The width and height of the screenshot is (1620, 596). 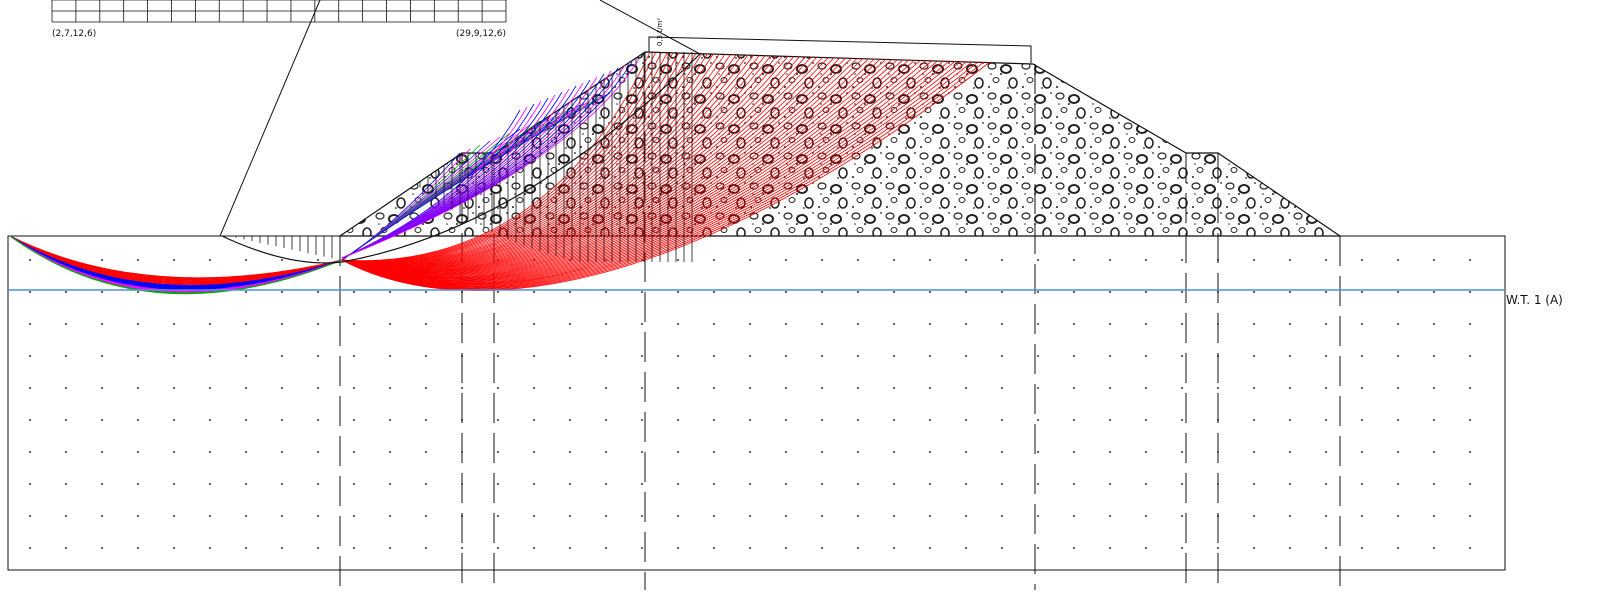 I want to click on critical-slip-surface, so click(x=461, y=158).